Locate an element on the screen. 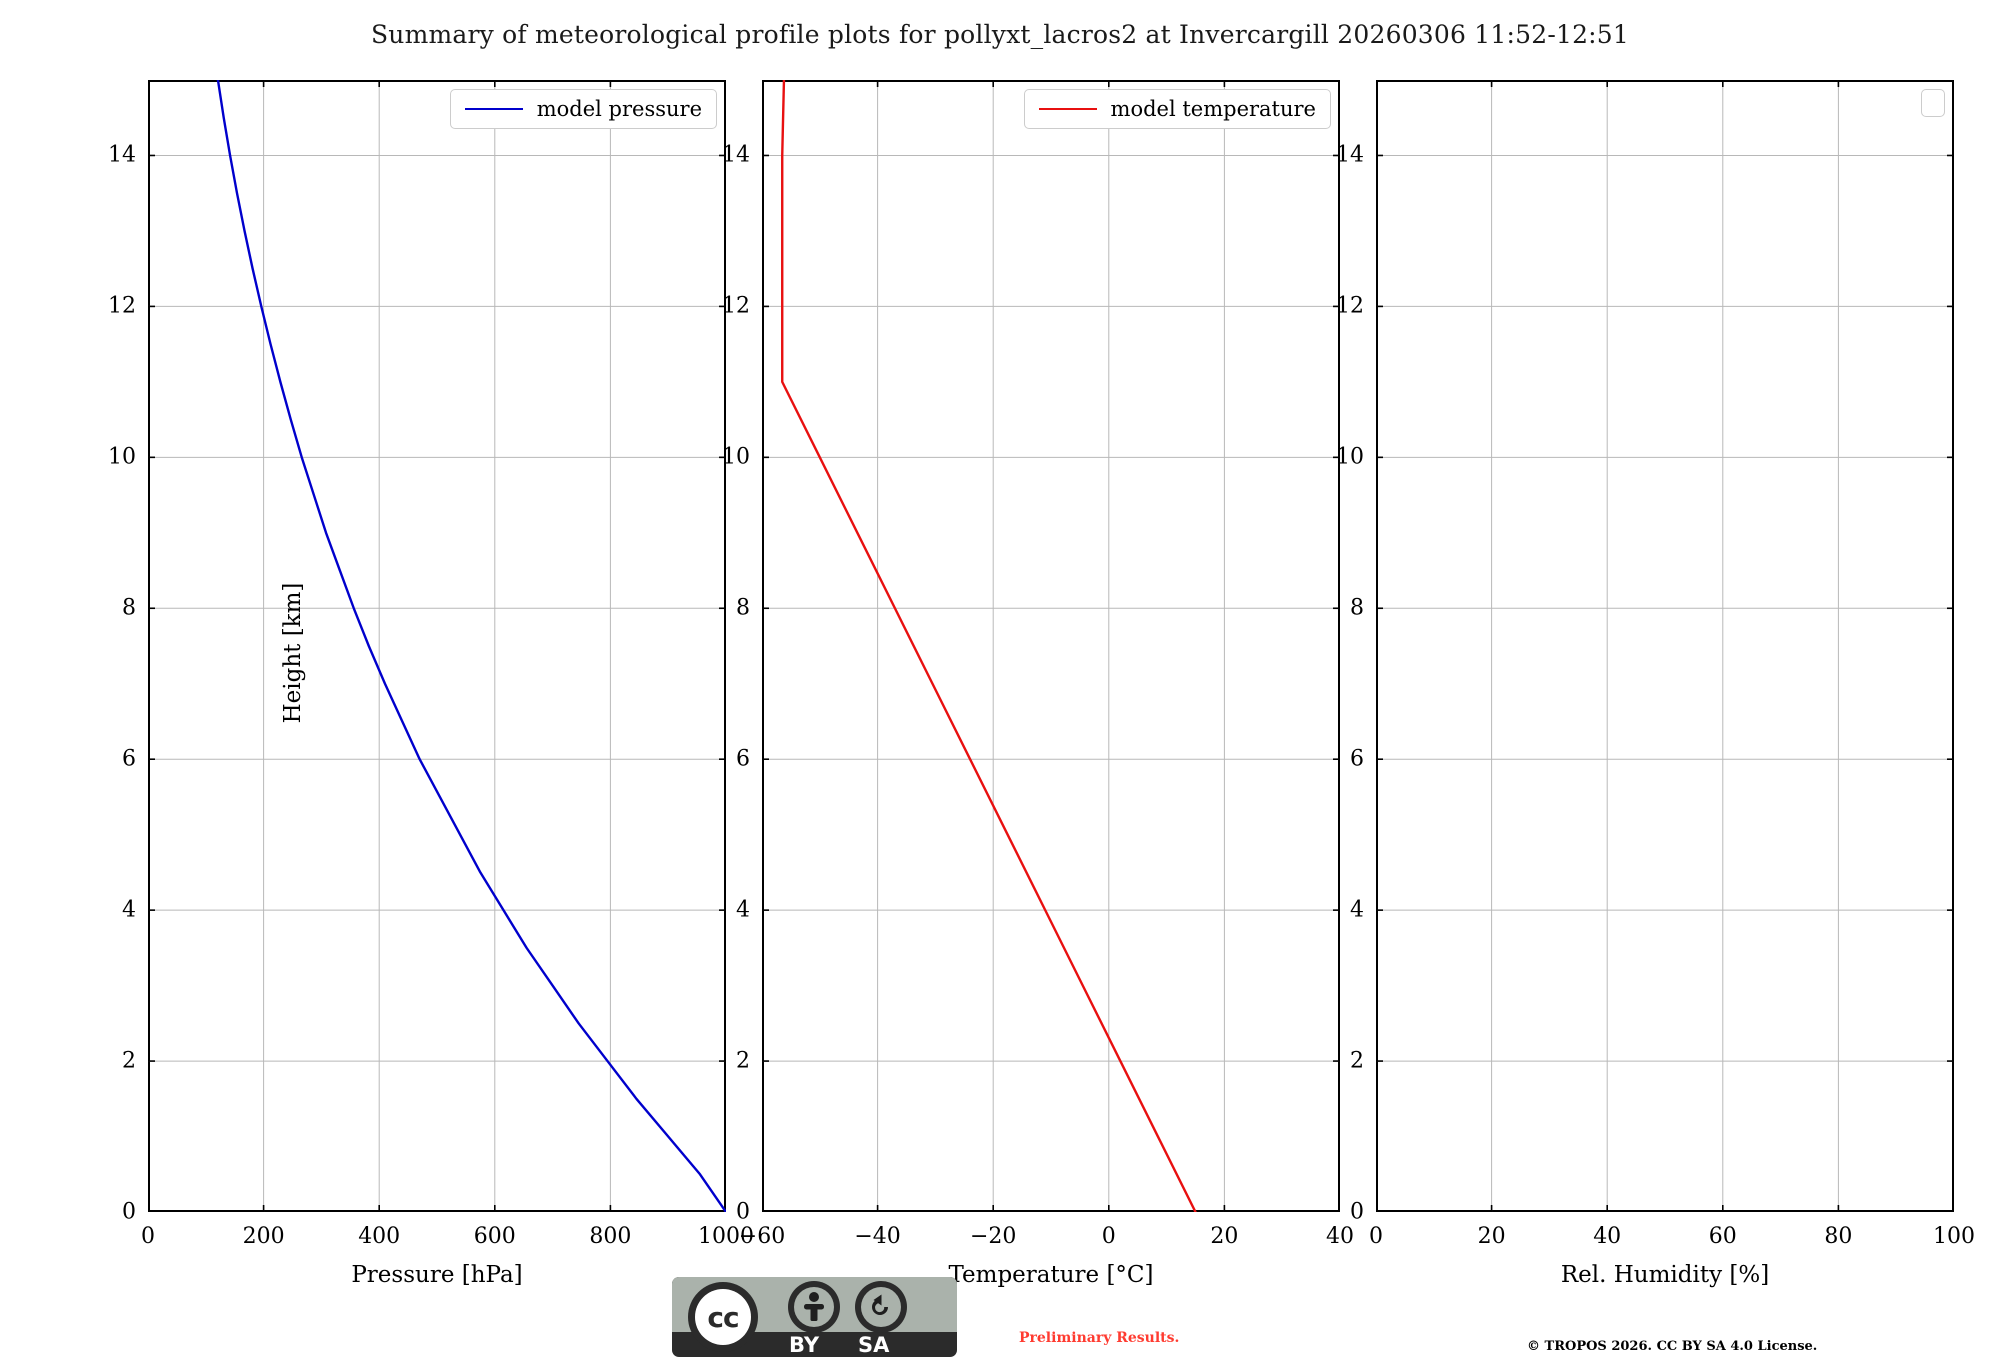 The width and height of the screenshot is (2000, 1360). temperature-x-tick-label: −20 is located at coordinates (993, 1236).